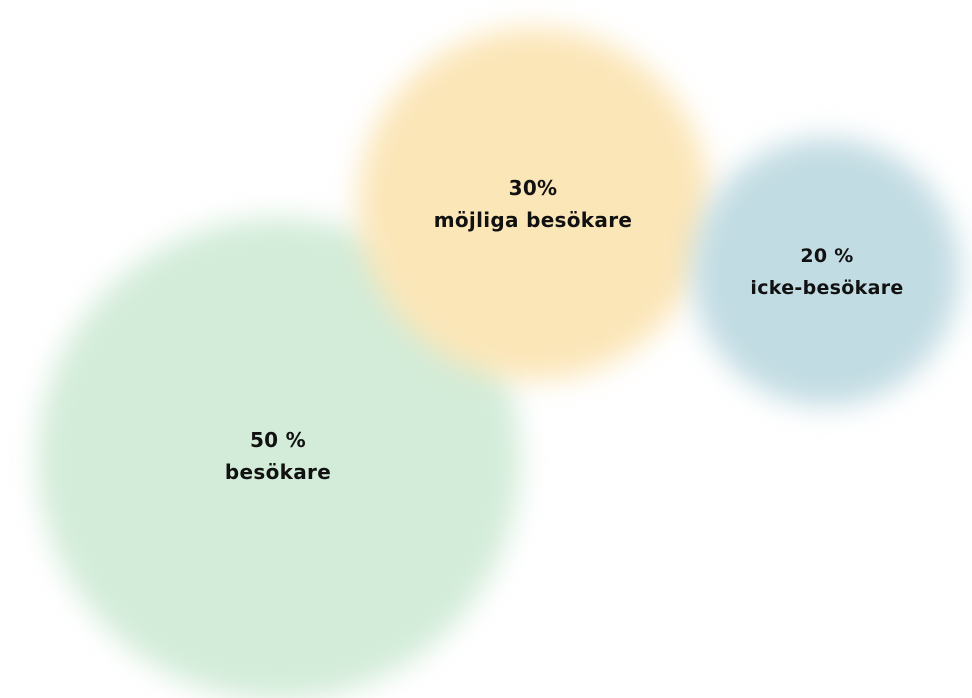 This screenshot has width=972, height=698. I want to click on label-icke-besokare: 20 % icke-besökare, so click(827, 272).